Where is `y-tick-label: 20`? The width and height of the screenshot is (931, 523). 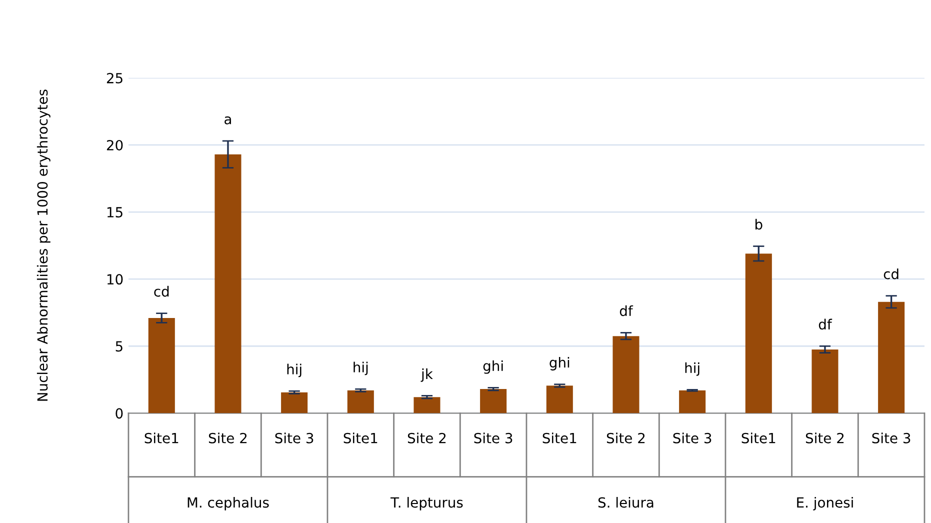
y-tick-label: 20 is located at coordinates (114, 145).